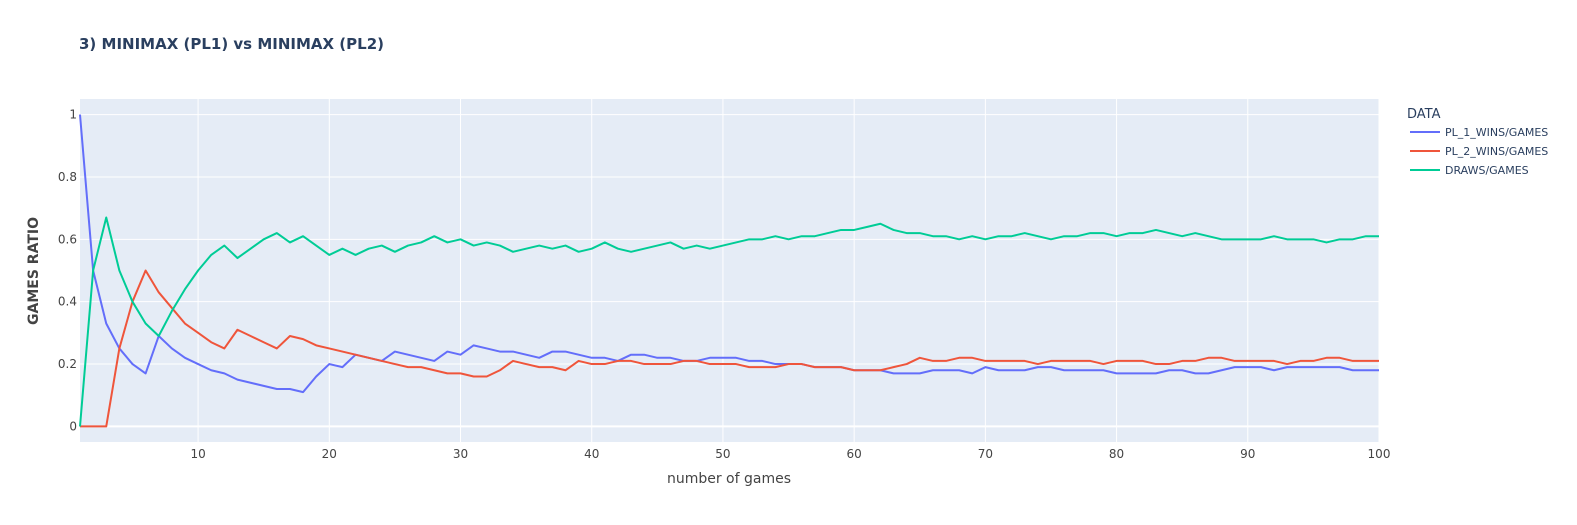 The width and height of the screenshot is (1577, 525). Describe the element at coordinates (1116, 454) in the screenshot. I see `x-tick-label: 80` at that location.